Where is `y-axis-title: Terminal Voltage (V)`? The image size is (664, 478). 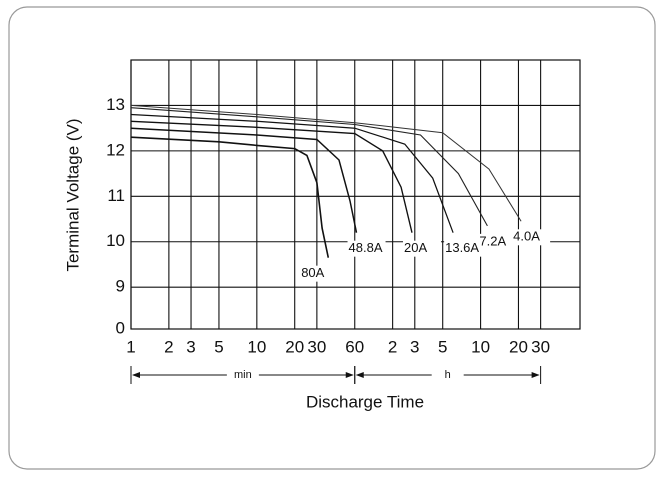
y-axis-title: Terminal Voltage (V) is located at coordinates (72, 194).